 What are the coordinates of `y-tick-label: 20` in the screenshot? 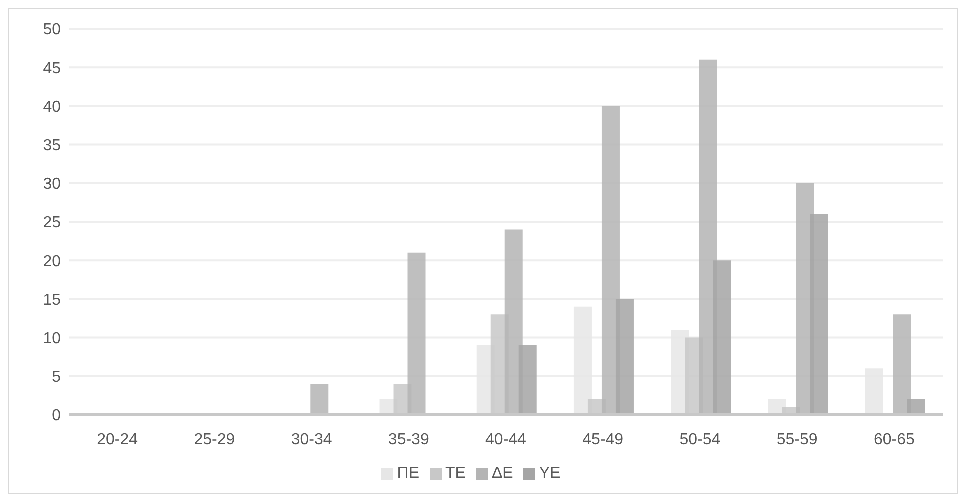 It's located at (52, 261).